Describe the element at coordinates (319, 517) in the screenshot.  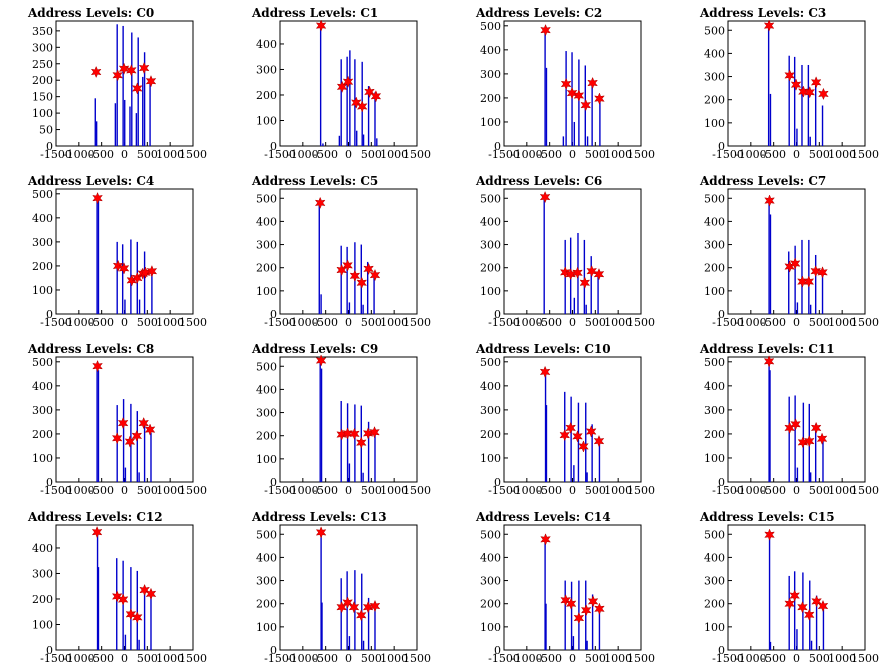
I see `chart-title: Address Levels: C13` at that location.